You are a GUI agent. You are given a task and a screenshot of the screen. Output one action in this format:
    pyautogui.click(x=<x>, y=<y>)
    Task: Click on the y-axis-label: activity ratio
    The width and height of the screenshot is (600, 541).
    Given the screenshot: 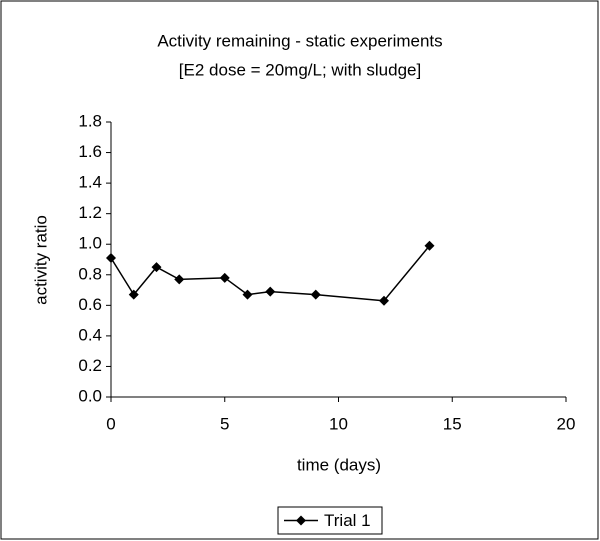 What is the action you would take?
    pyautogui.click(x=40, y=260)
    